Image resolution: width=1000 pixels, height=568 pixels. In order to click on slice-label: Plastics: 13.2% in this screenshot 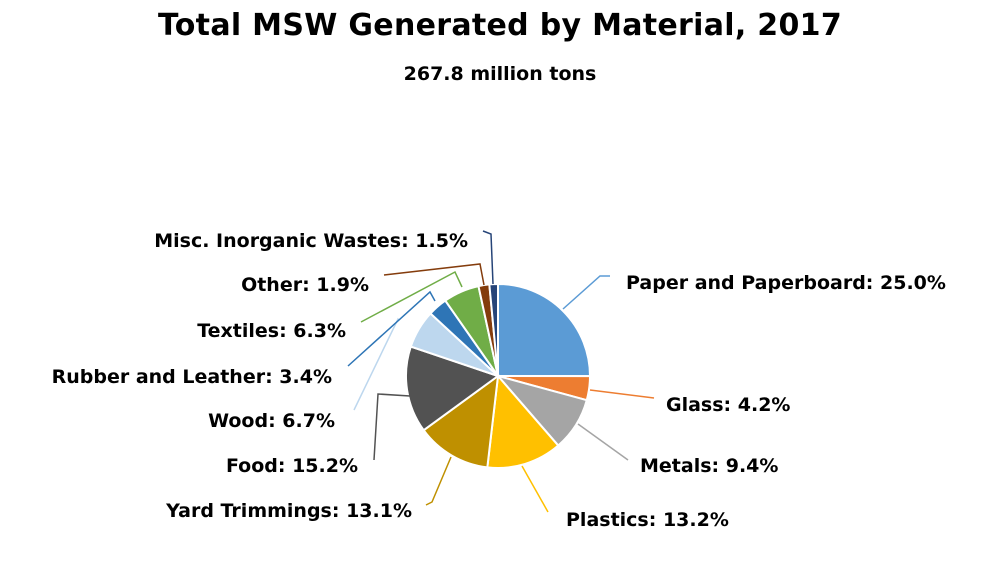, I will do `click(647, 520)`.